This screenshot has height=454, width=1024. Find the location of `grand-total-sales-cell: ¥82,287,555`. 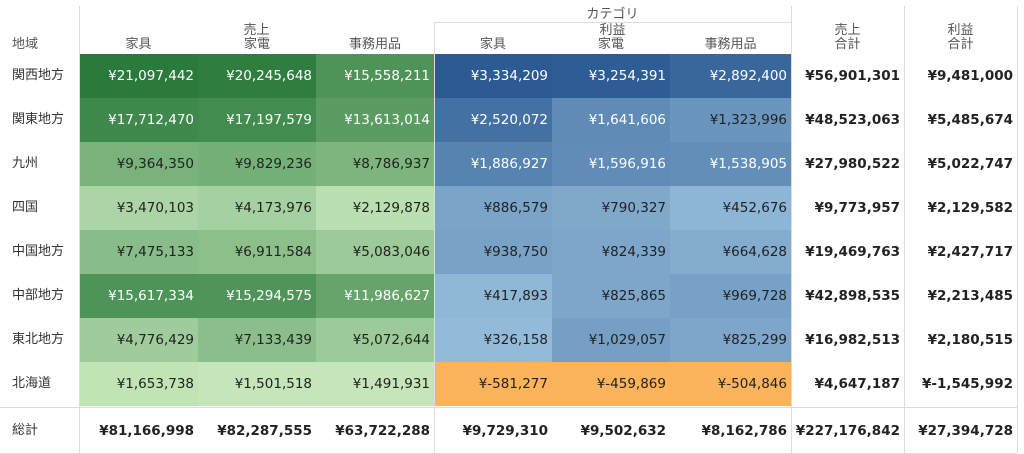

grand-total-sales-cell: ¥82,287,555 is located at coordinates (264, 431).